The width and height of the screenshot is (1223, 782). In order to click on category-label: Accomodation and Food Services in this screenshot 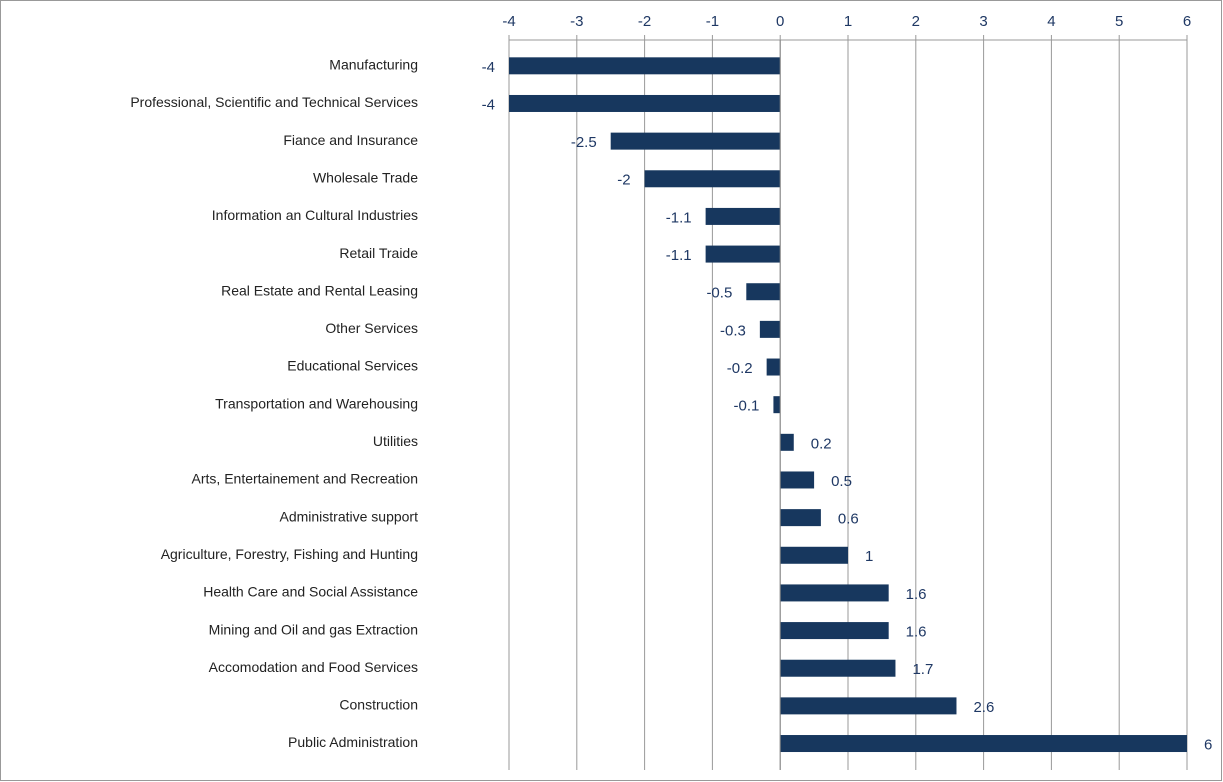, I will do `click(313, 667)`.